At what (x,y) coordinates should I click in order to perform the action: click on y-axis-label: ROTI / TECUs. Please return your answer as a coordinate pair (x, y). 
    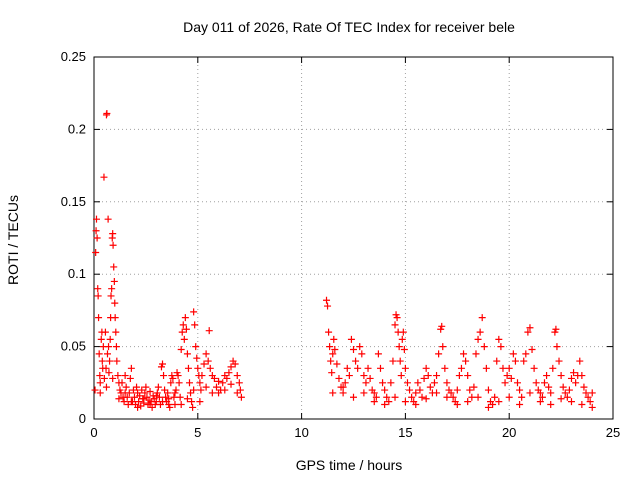
    Looking at the image, I should click on (13, 240).